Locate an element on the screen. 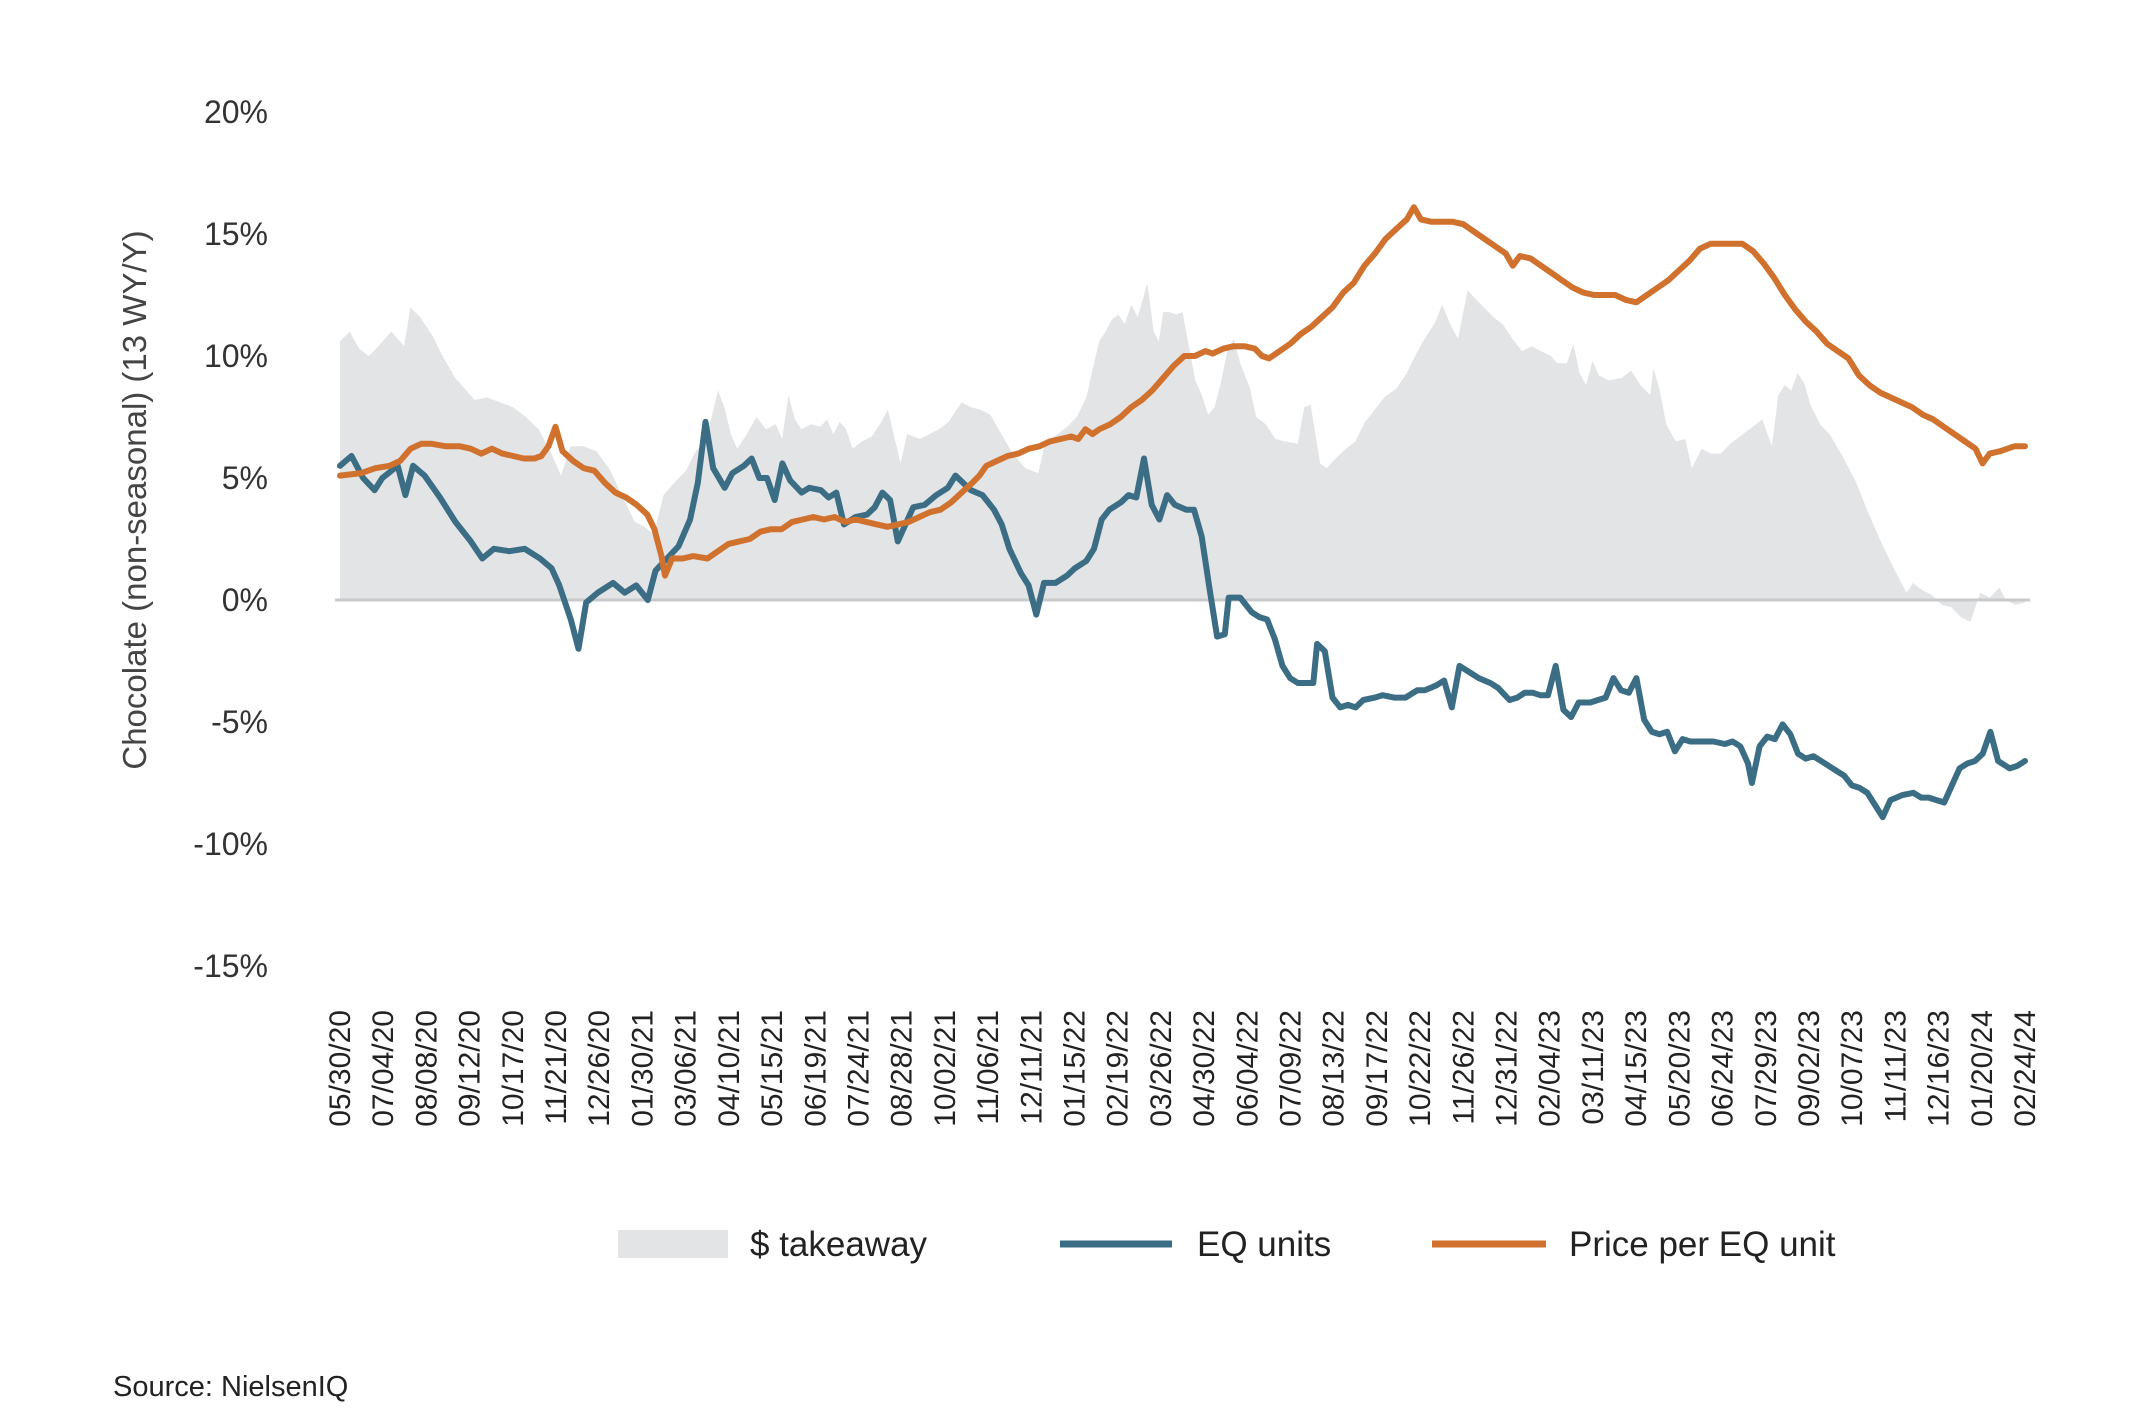 This screenshot has width=2130, height=1416. legend-swatch-takeaway is located at coordinates (673, 1244).